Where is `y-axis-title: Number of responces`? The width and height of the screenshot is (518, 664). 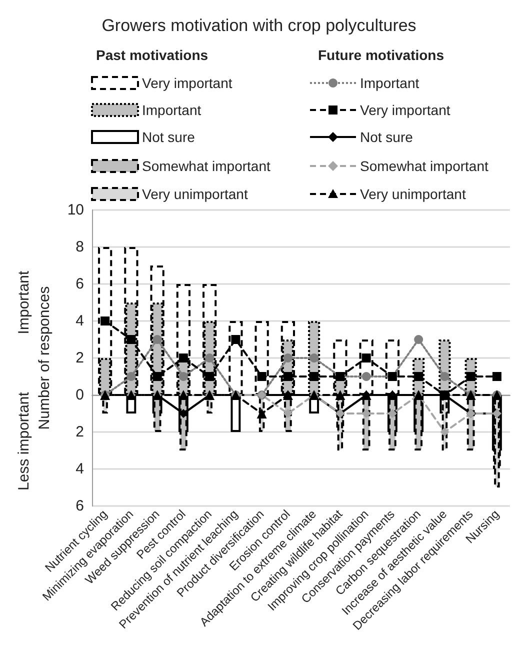
y-axis-title: Number of responces is located at coordinates (44, 358).